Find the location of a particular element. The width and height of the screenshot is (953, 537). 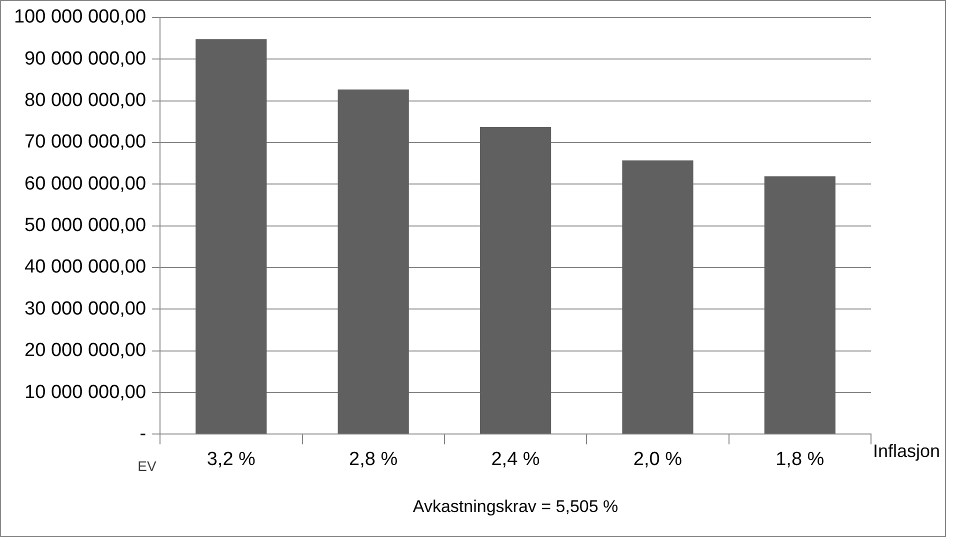

y-tick-label: 70 000 000,00 is located at coordinates (85, 142).